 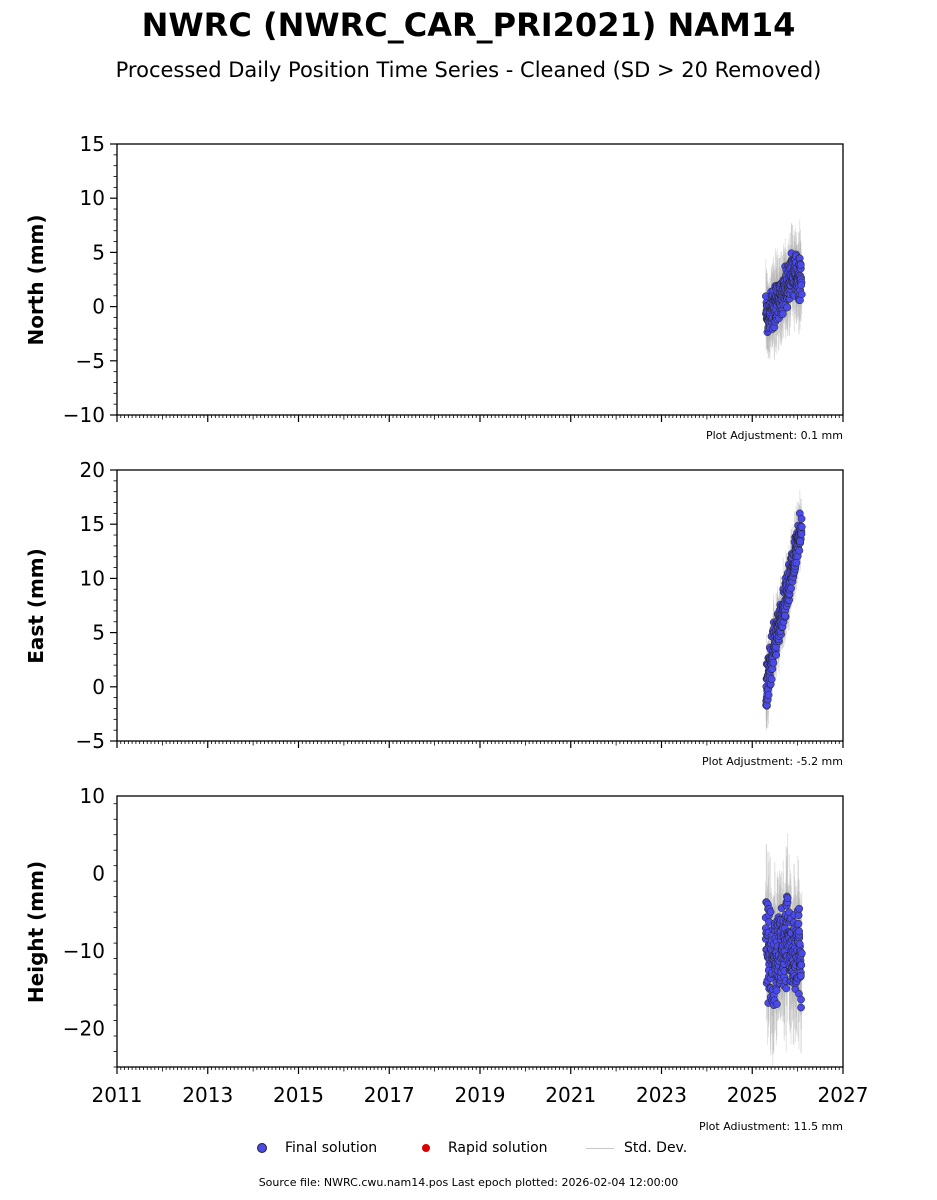 I want to click on legend-stddev-label: Std. Dev., so click(x=656, y=1148).